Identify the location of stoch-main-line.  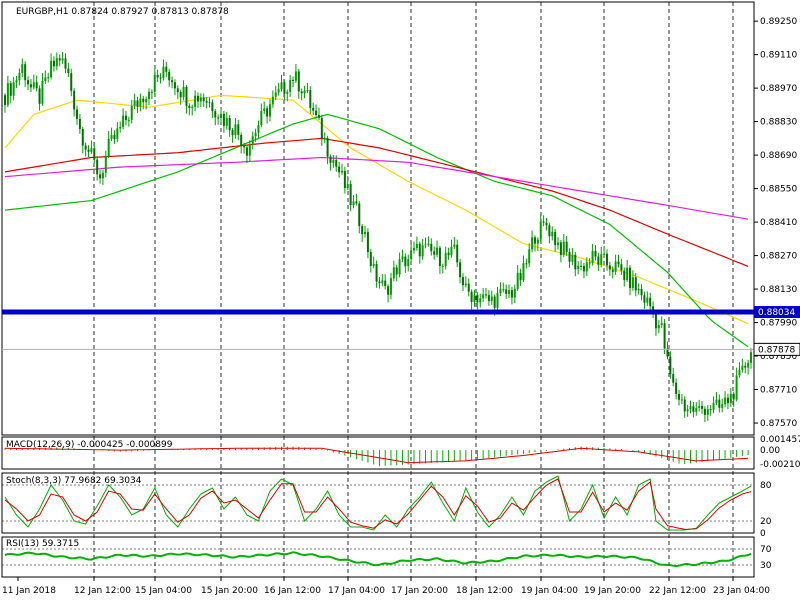
(378, 503).